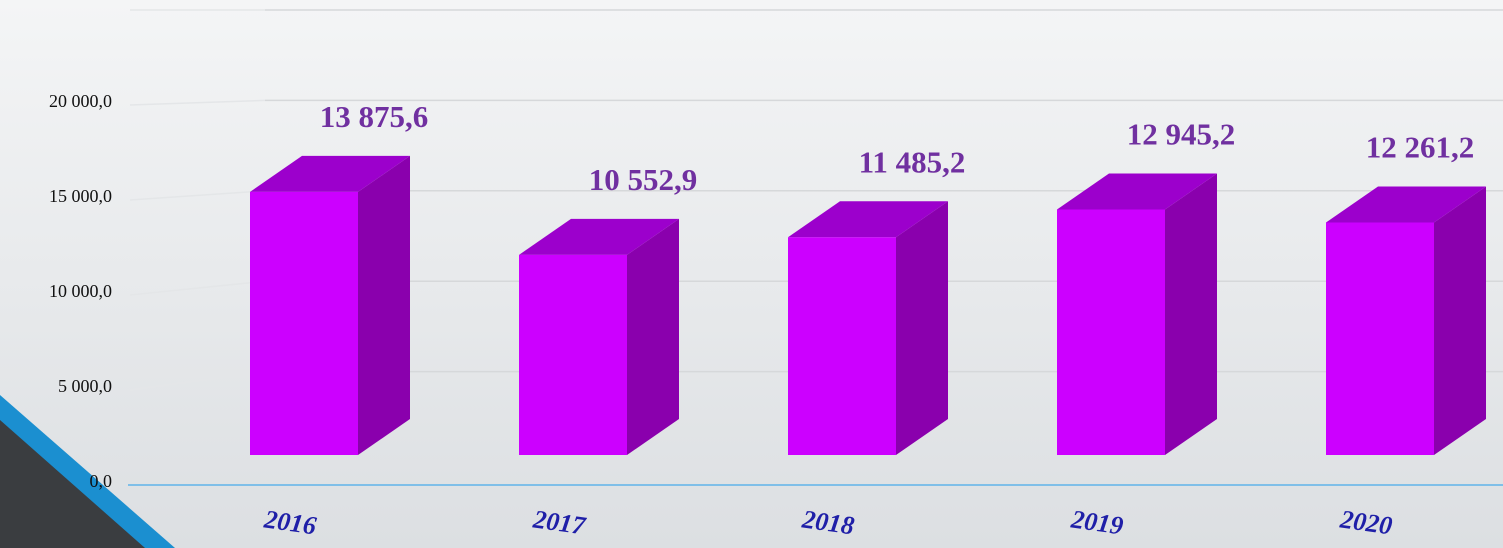  I want to click on y-tick-label: 10 000,0, so click(80, 291).